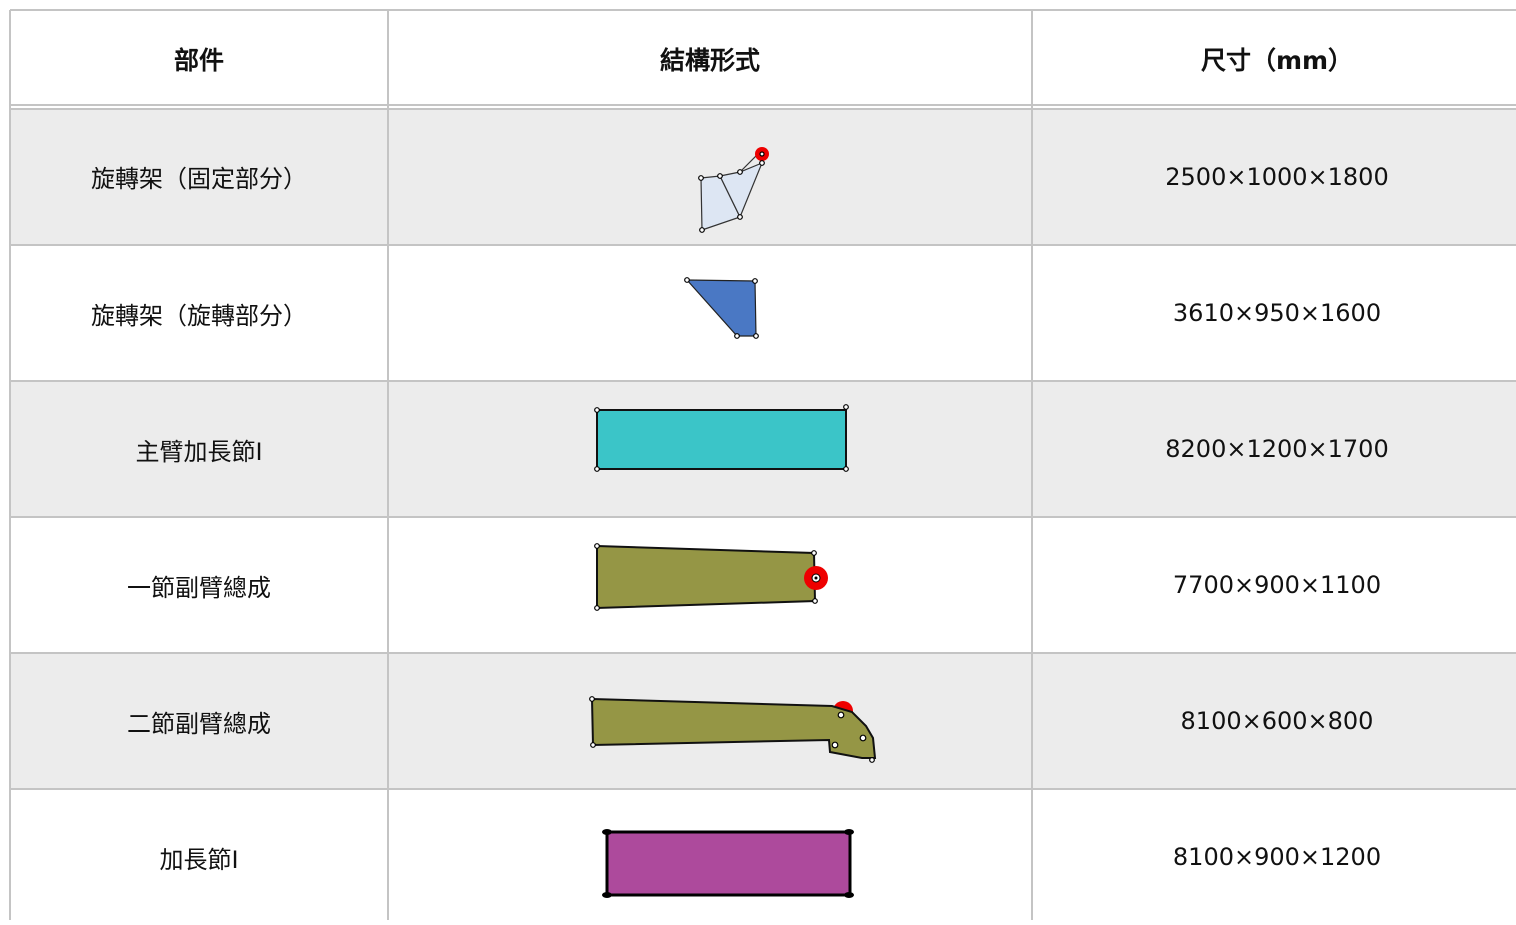 This screenshot has width=1516, height=925. Describe the element at coordinates (709, 60) in the screenshot. I see `header-cell: 結構形式` at that location.